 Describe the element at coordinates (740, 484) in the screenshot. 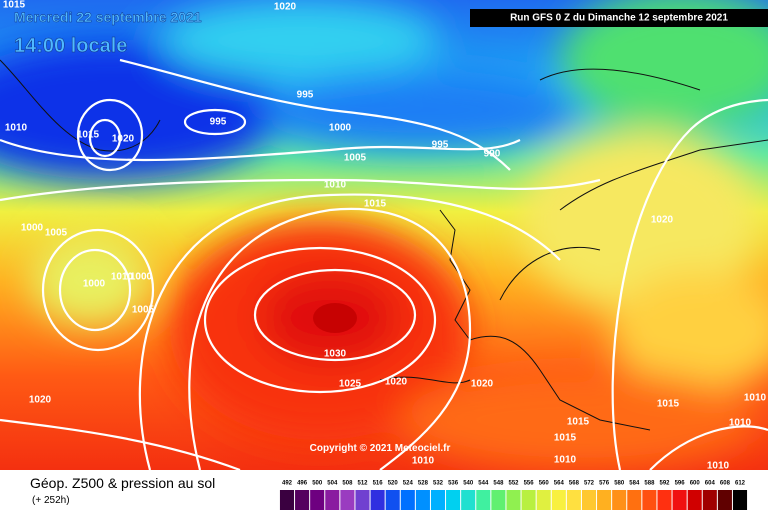

I see `scale-label: 612` at that location.